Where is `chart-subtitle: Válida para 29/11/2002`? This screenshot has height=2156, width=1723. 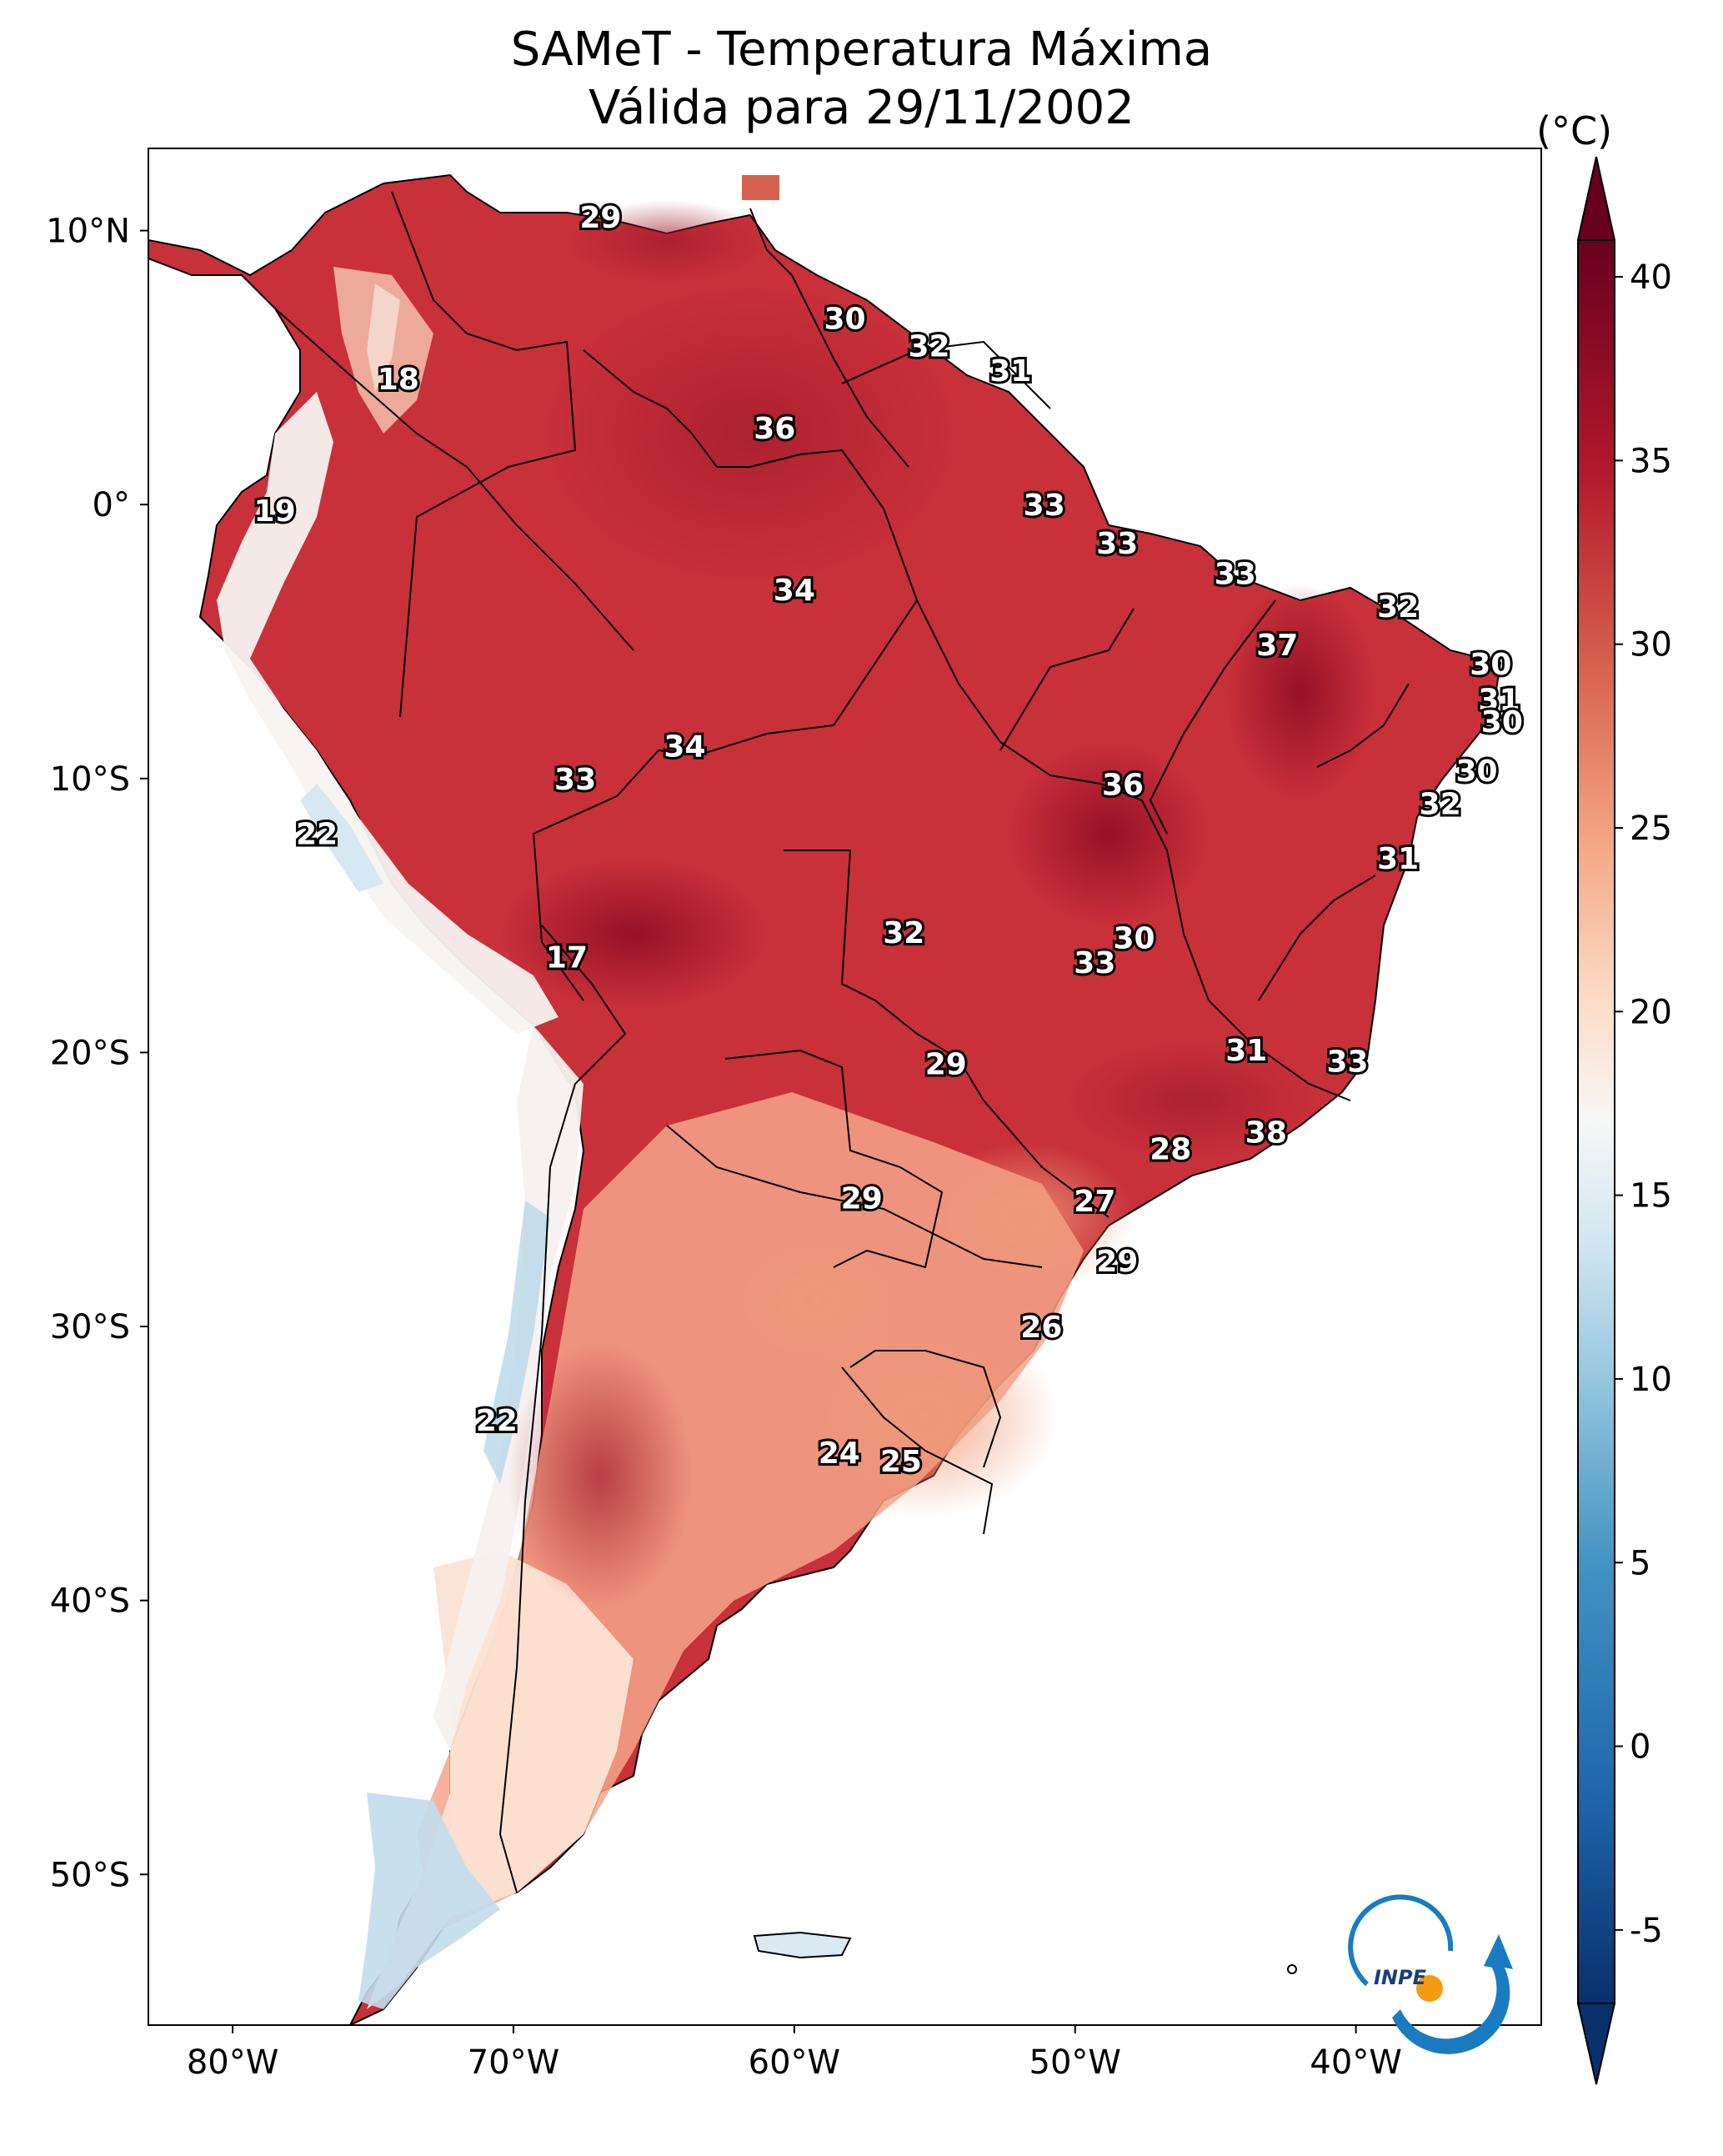 chart-subtitle: Válida para 29/11/2002 is located at coordinates (861, 108).